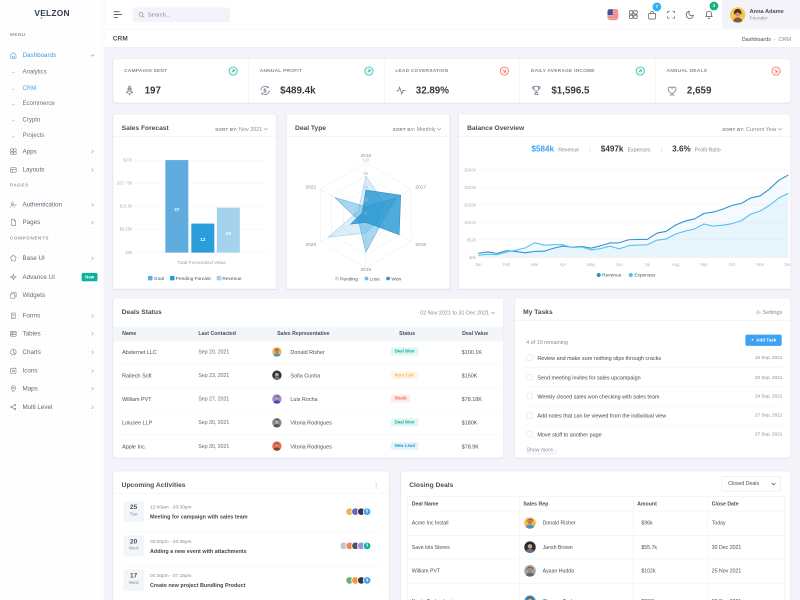 The width and height of the screenshot is (800, 600). What do you see at coordinates (366, 270) in the screenshot?
I see `svg-text: 2019` at bounding box center [366, 270].